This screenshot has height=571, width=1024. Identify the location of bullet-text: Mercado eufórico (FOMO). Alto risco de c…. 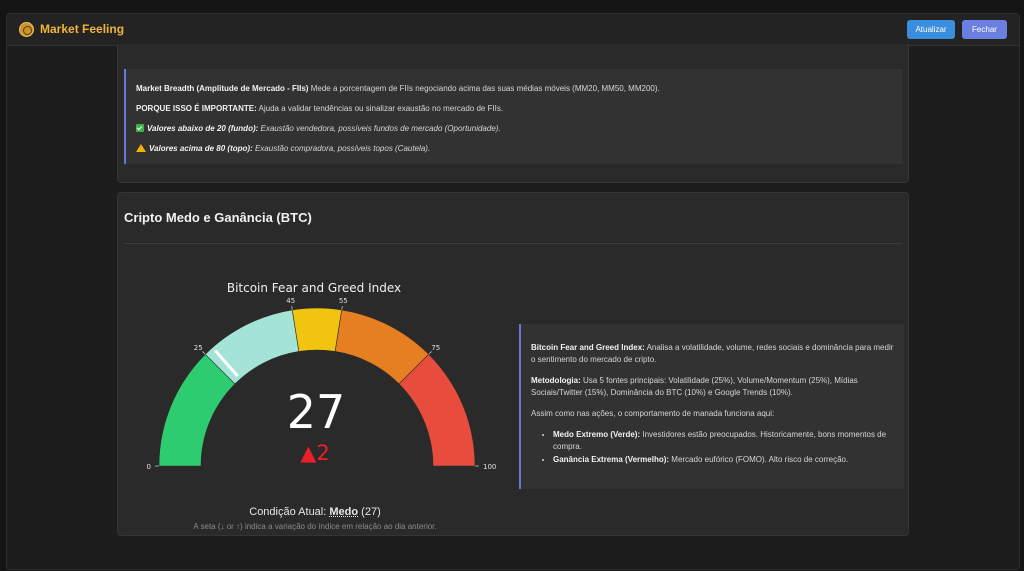
(760, 459).